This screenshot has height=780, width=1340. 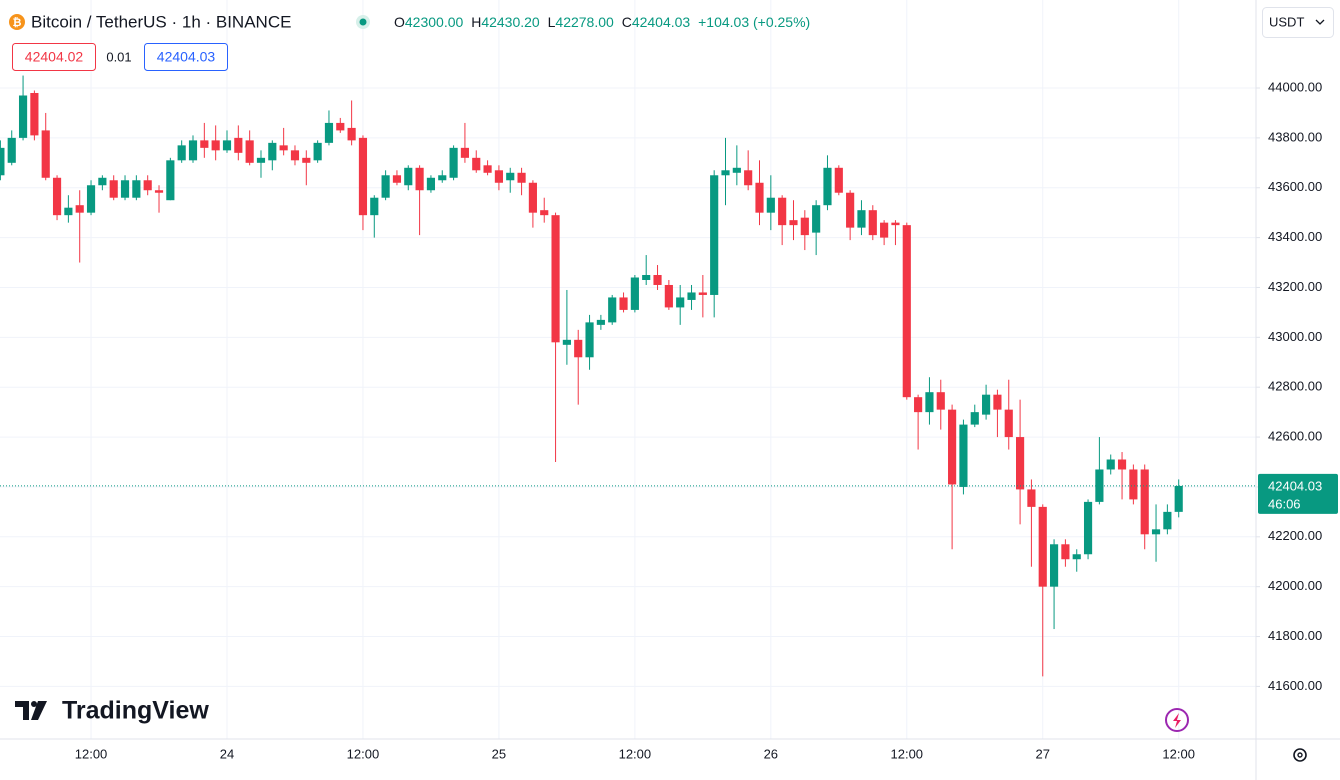 What do you see at coordinates (399, 22) in the screenshot?
I see `ohlc-label: O` at bounding box center [399, 22].